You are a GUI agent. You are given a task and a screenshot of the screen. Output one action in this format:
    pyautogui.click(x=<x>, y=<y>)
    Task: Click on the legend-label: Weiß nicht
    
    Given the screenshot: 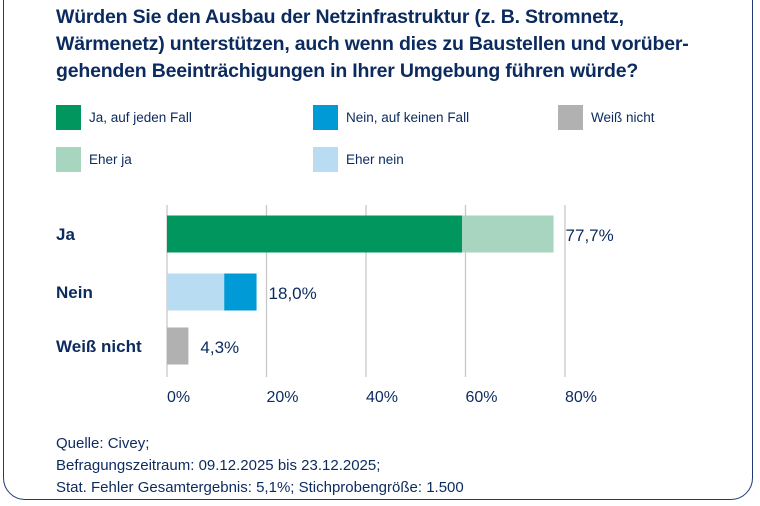 What is the action you would take?
    pyautogui.click(x=623, y=117)
    